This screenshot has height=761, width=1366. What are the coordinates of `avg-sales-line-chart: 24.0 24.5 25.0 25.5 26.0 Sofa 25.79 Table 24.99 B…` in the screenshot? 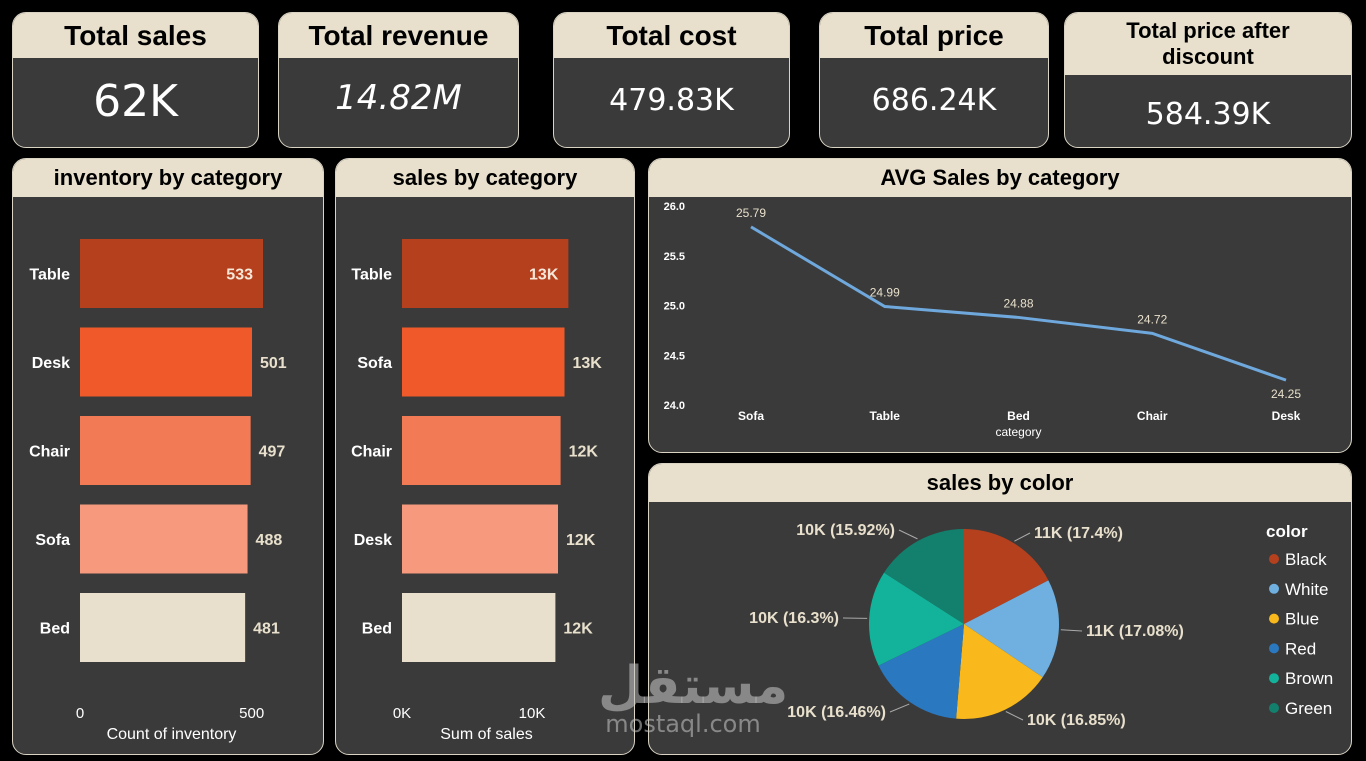 It's located at (983, 320).